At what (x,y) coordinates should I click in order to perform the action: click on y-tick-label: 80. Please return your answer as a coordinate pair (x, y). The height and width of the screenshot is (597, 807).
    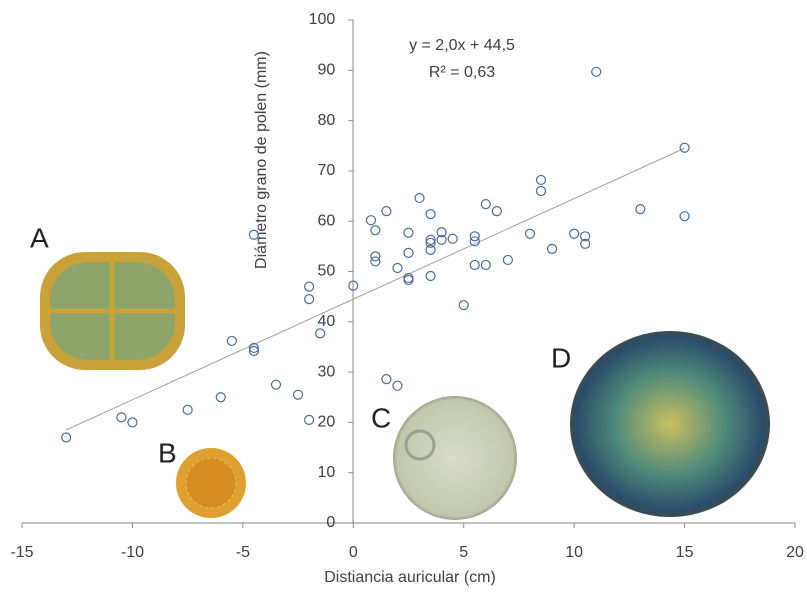
    Looking at the image, I should click on (326, 120).